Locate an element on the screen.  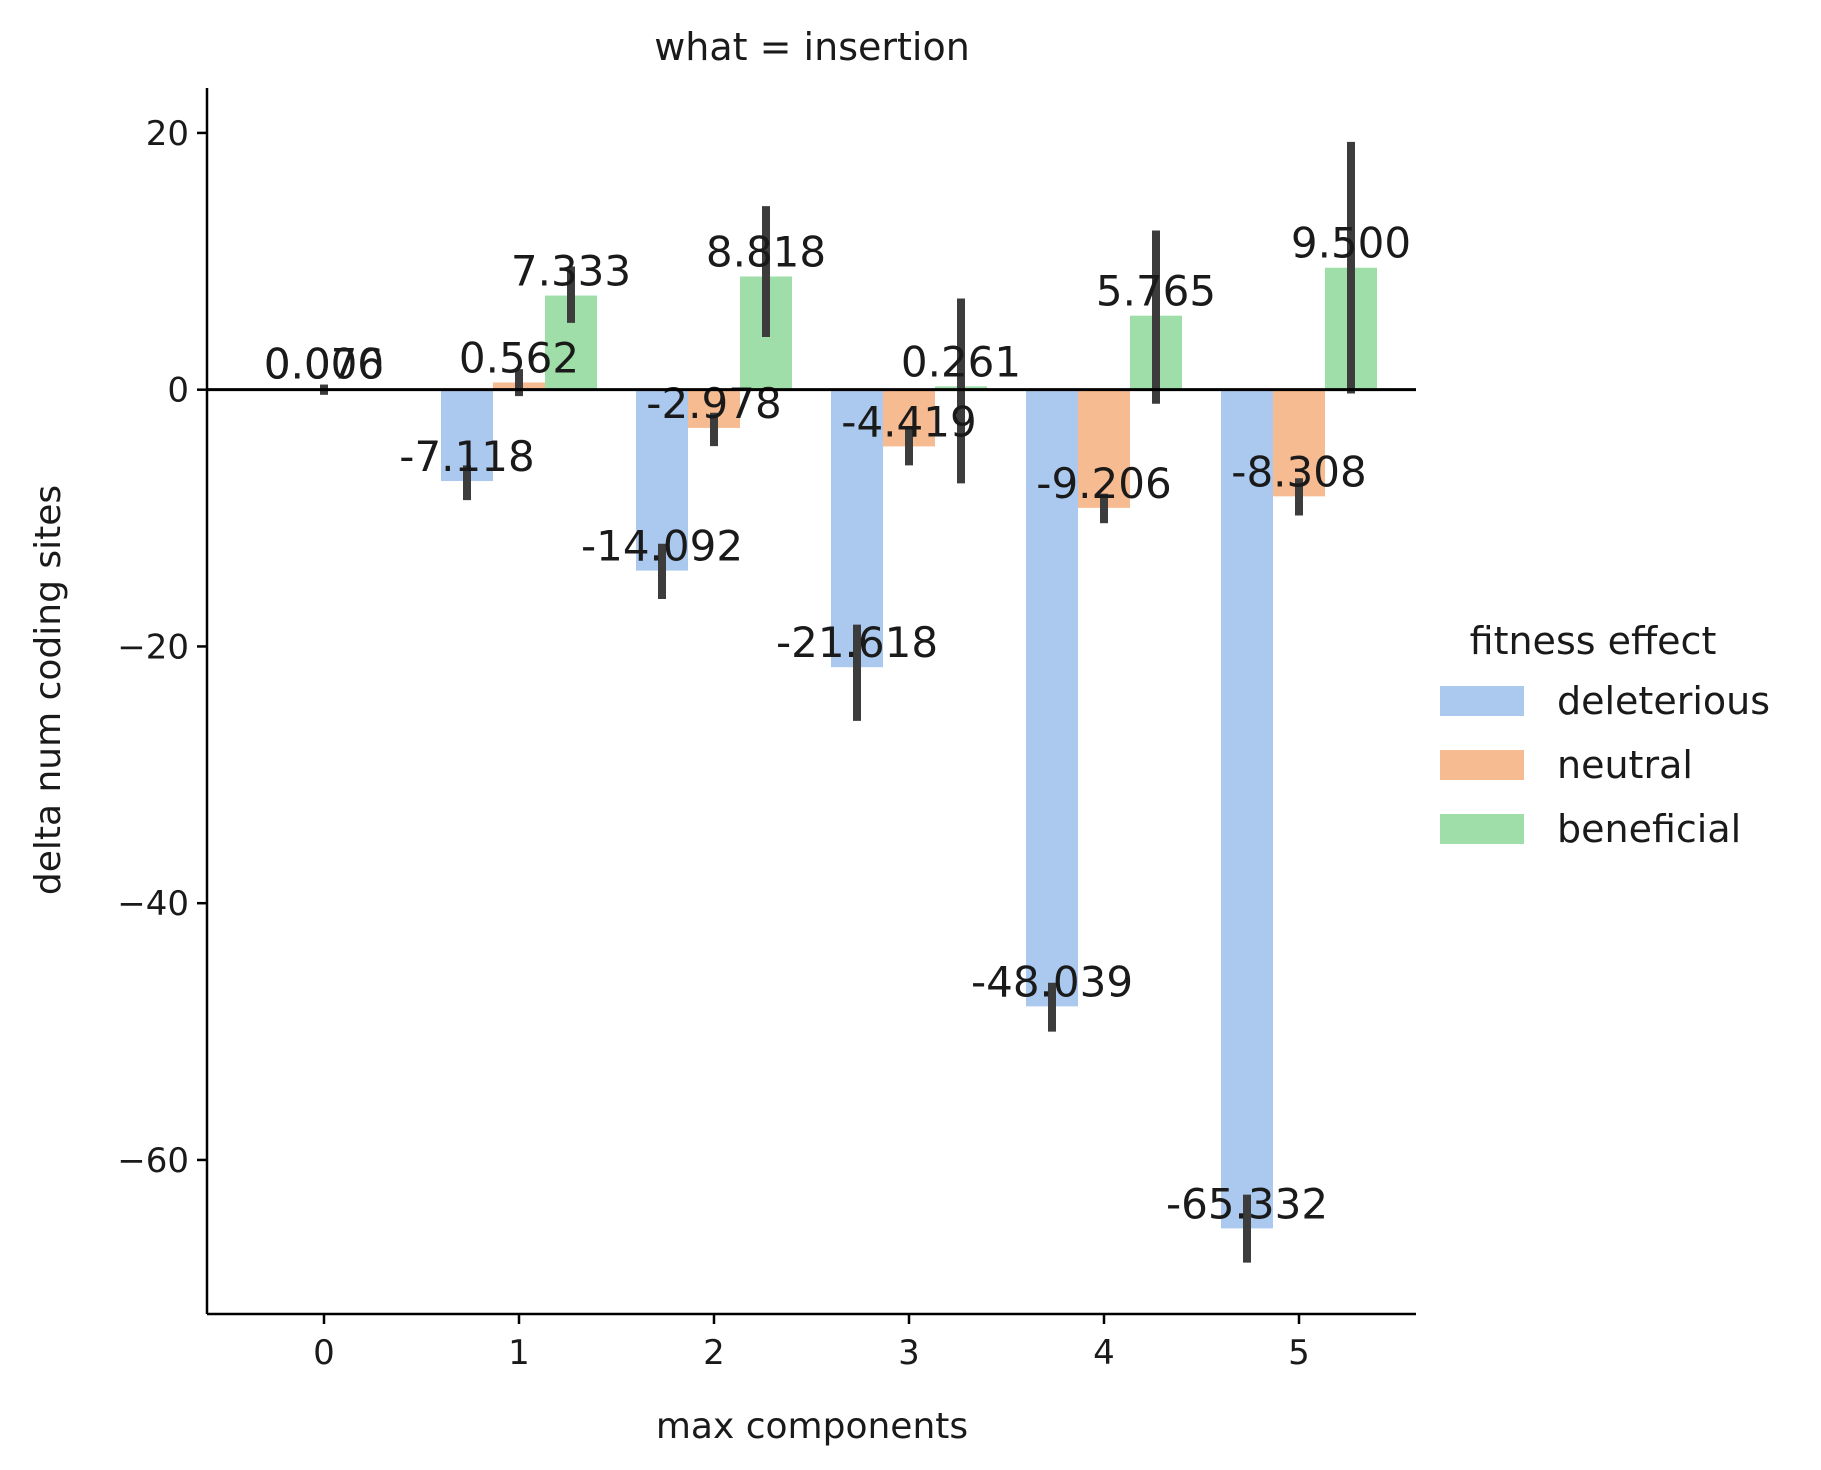
bar-label-overall-0: 0.076 is located at coordinates (324, 364).